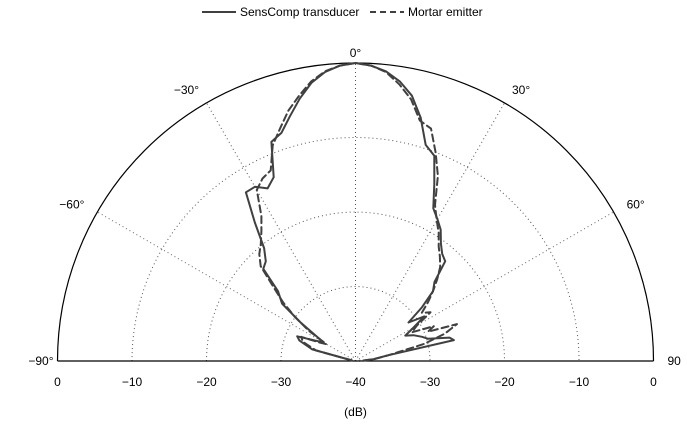 This screenshot has height=430, width=687. I want to click on radial-tick-label-5: −30, so click(430, 382).